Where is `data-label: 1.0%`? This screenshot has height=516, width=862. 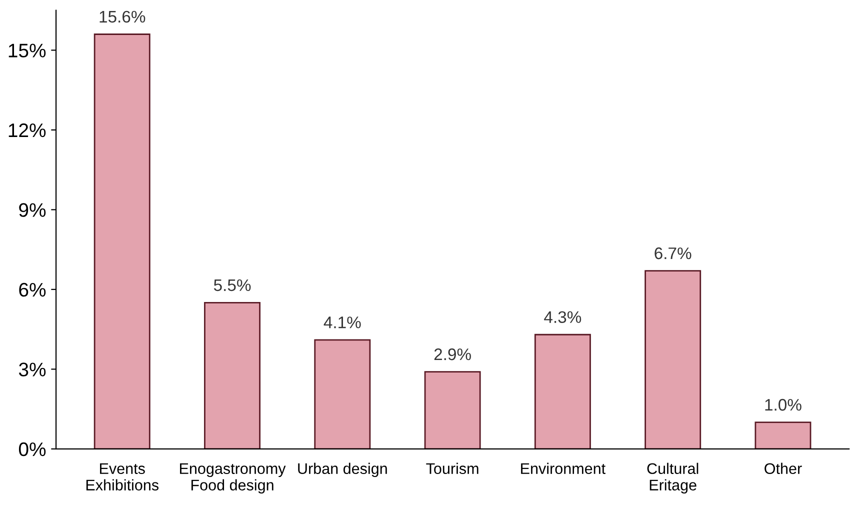 data-label: 1.0% is located at coordinates (783, 404).